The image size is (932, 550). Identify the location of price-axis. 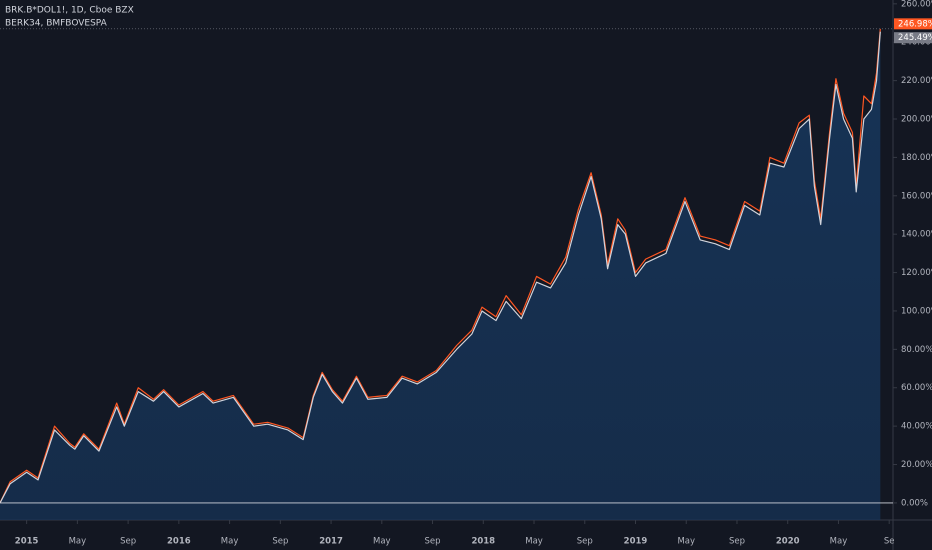
(912, 275).